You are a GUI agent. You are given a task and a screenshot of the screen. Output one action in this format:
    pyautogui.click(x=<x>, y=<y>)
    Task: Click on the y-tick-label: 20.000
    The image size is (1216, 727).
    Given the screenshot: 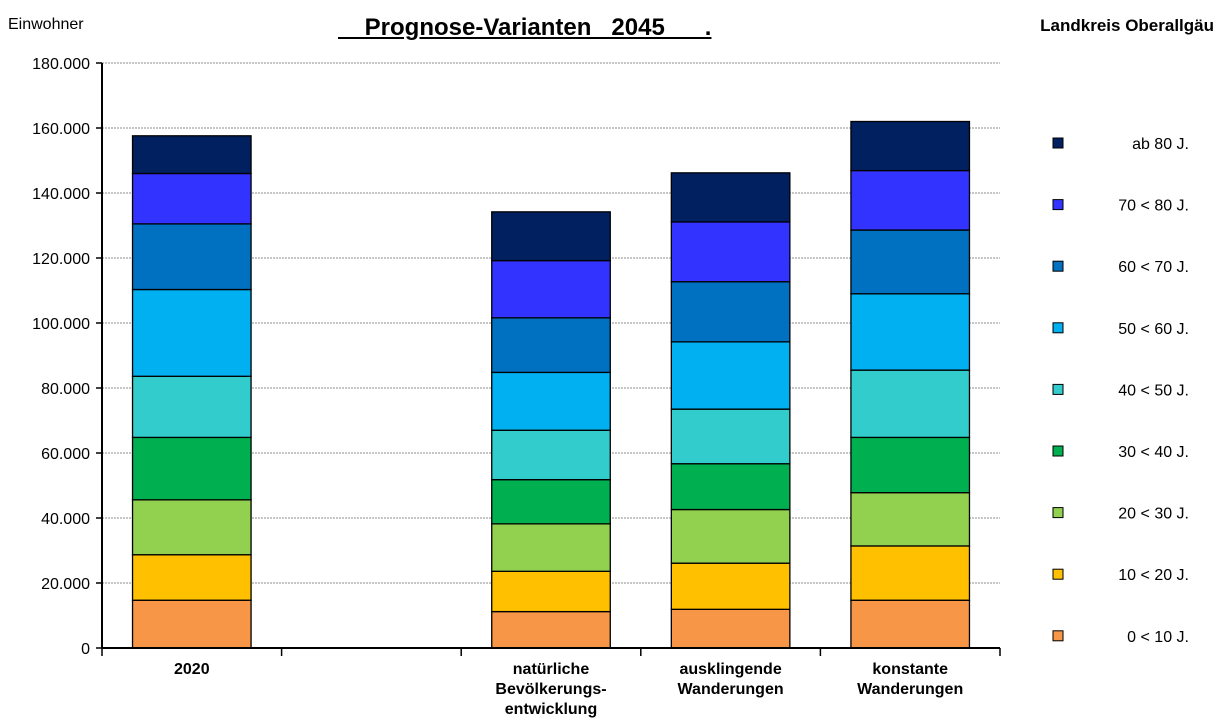 What is the action you would take?
    pyautogui.click(x=65, y=584)
    